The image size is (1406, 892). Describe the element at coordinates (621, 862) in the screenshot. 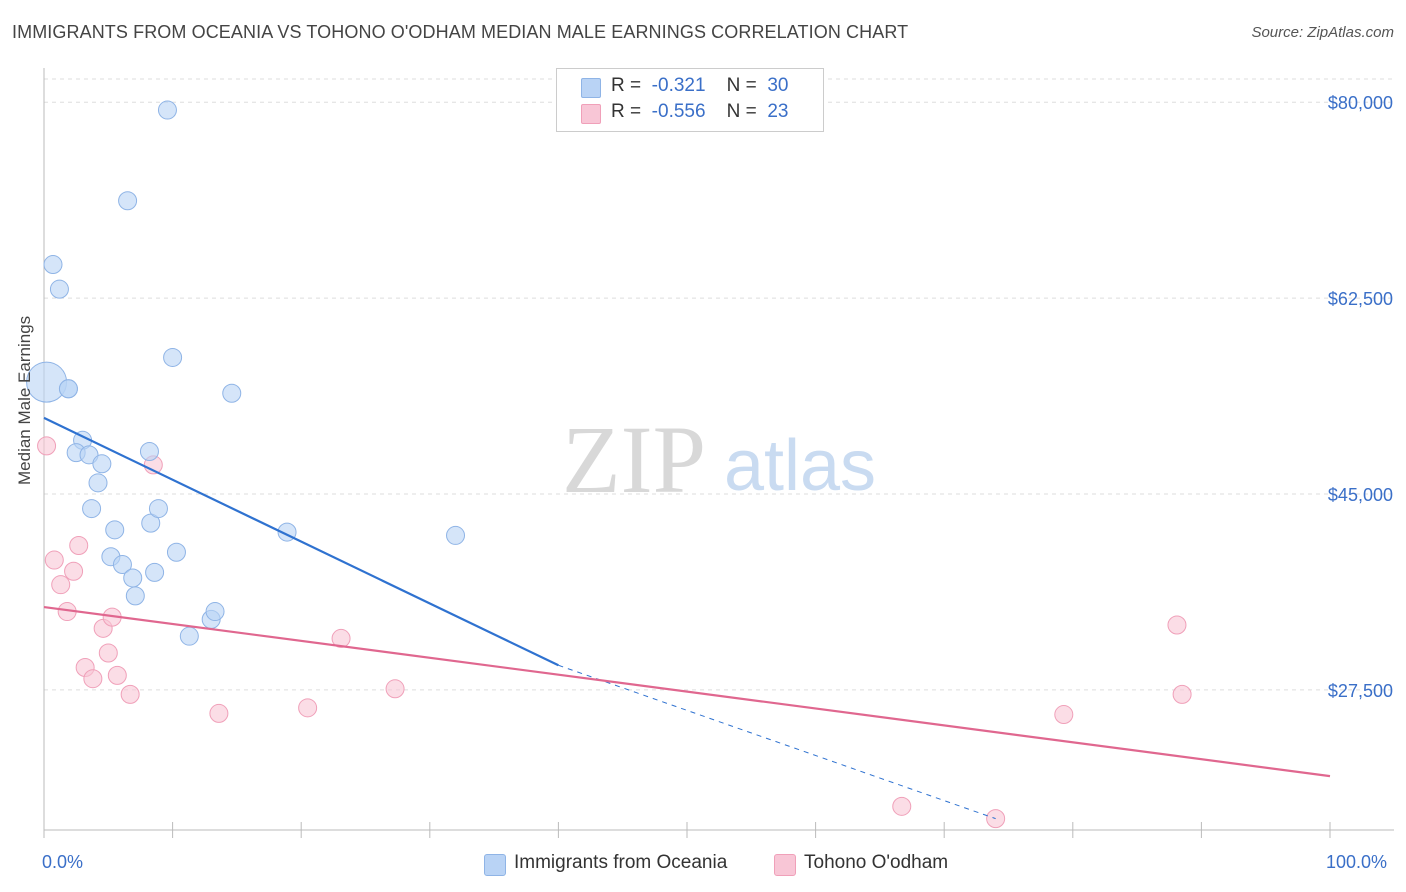

I see `legend-label: Immigrants from Oceania` at that location.